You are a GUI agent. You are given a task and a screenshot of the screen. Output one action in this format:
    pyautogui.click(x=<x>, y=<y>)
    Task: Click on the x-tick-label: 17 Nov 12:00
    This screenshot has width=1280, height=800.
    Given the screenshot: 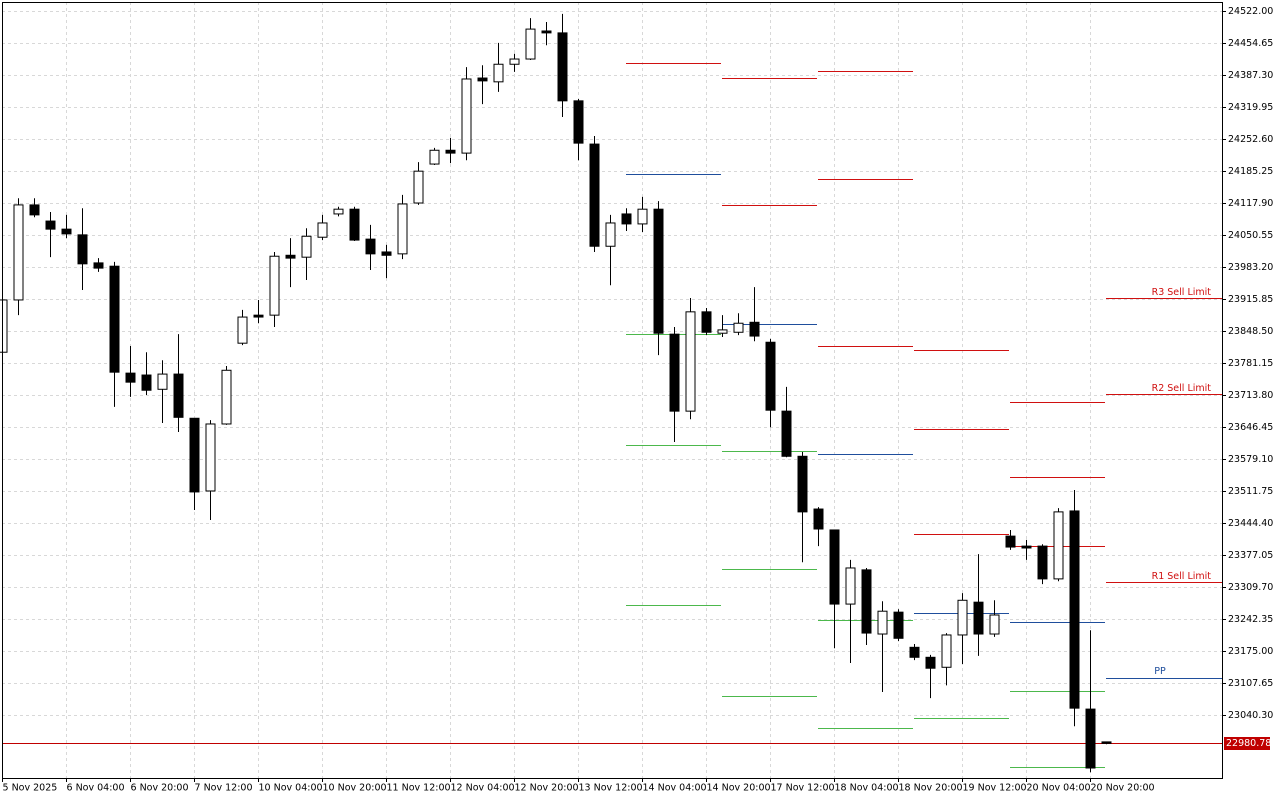 What is the action you would take?
    pyautogui.click(x=803, y=788)
    